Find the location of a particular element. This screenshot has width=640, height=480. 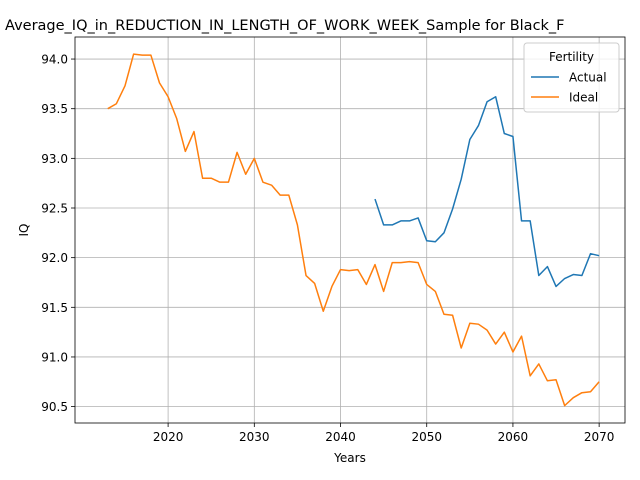

legend: Fertility Actual Ideal is located at coordinates (571, 77).